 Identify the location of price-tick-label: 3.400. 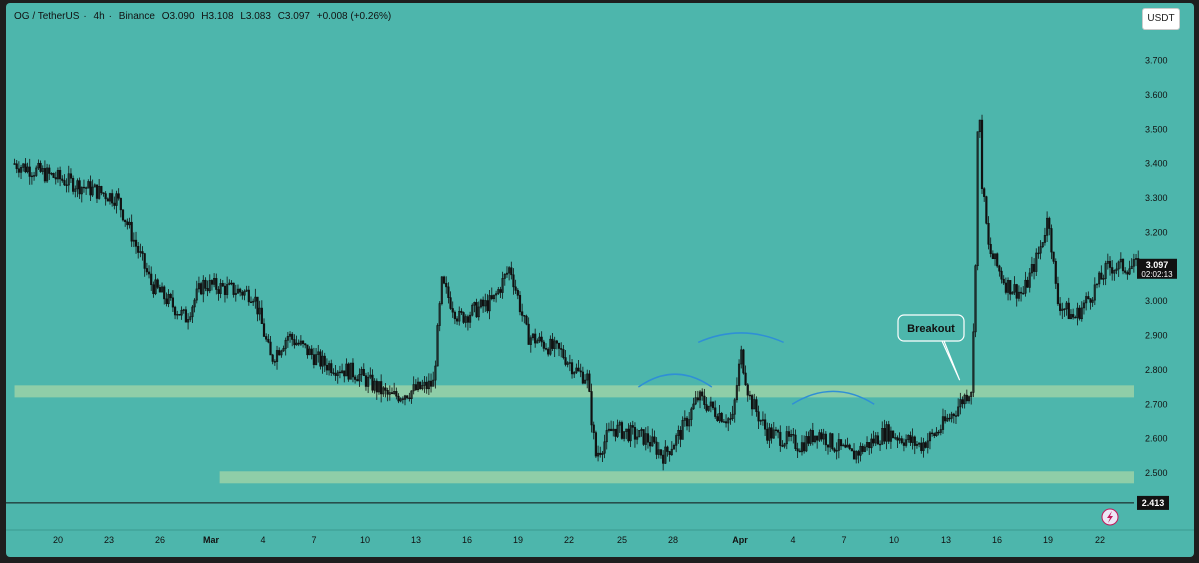
(1156, 164).